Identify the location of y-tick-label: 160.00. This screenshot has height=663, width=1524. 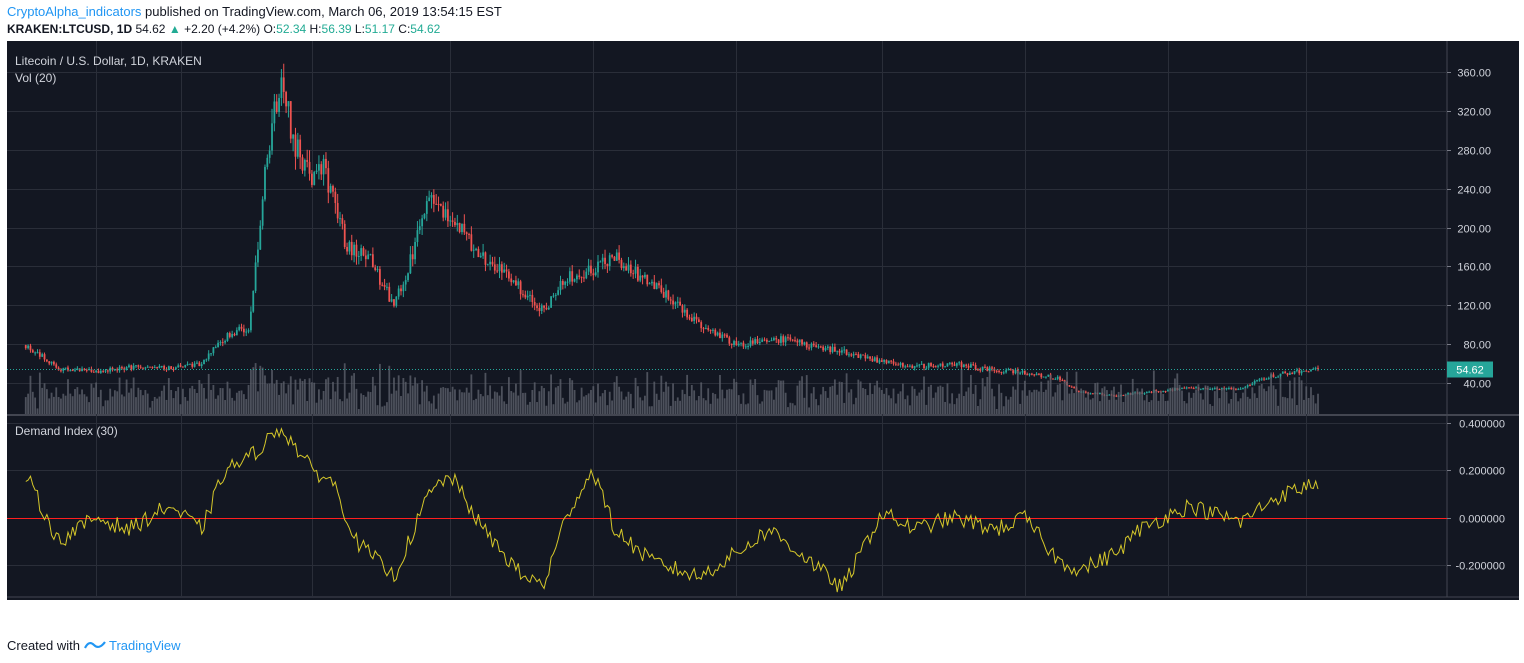
(1474, 268).